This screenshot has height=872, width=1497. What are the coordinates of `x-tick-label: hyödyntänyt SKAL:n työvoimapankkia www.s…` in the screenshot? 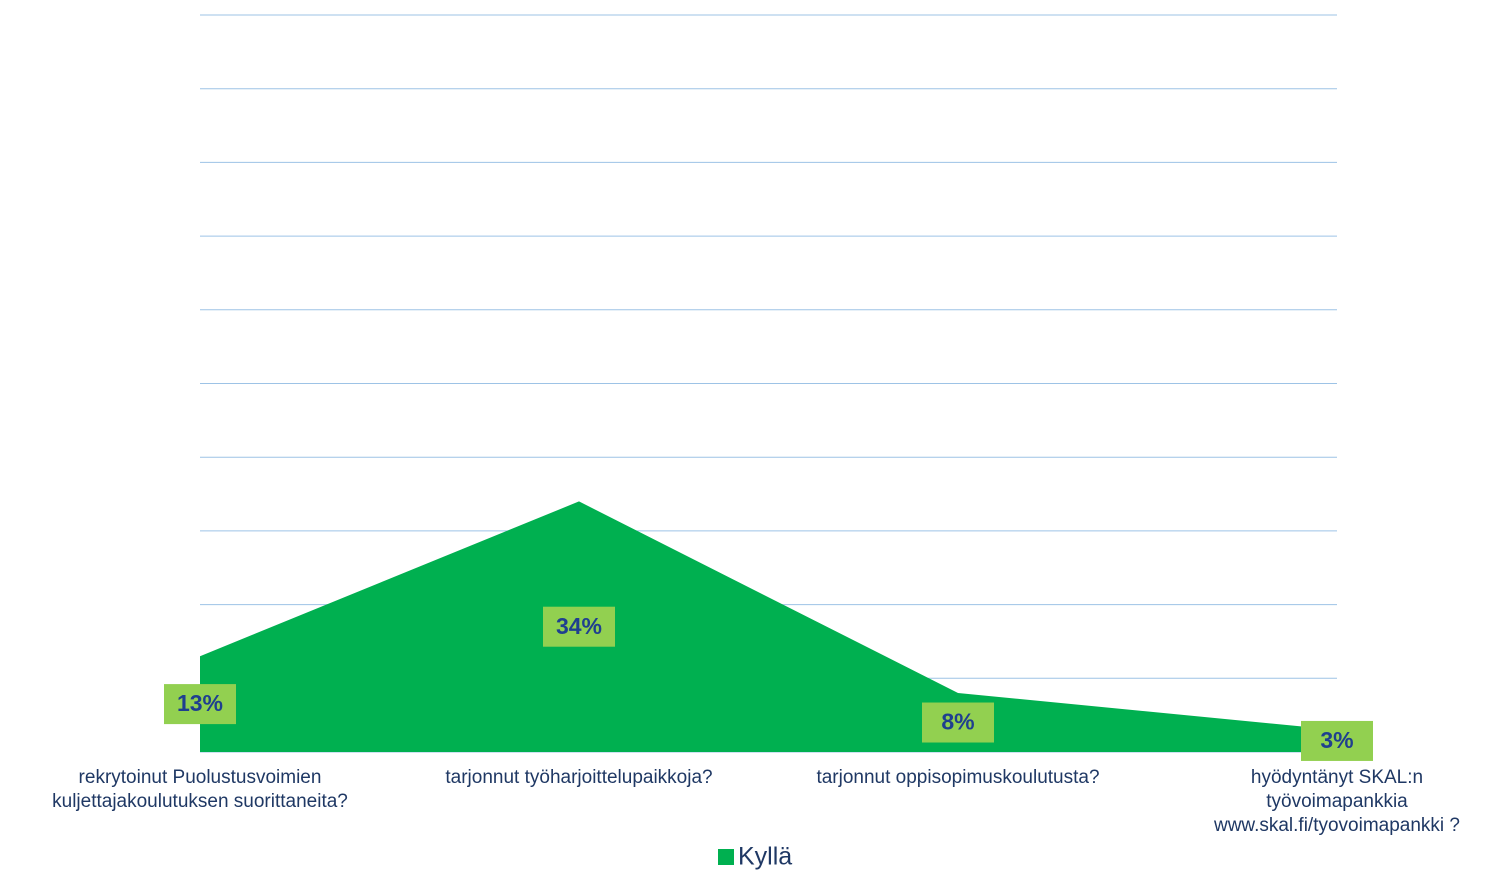 It's located at (1337, 801).